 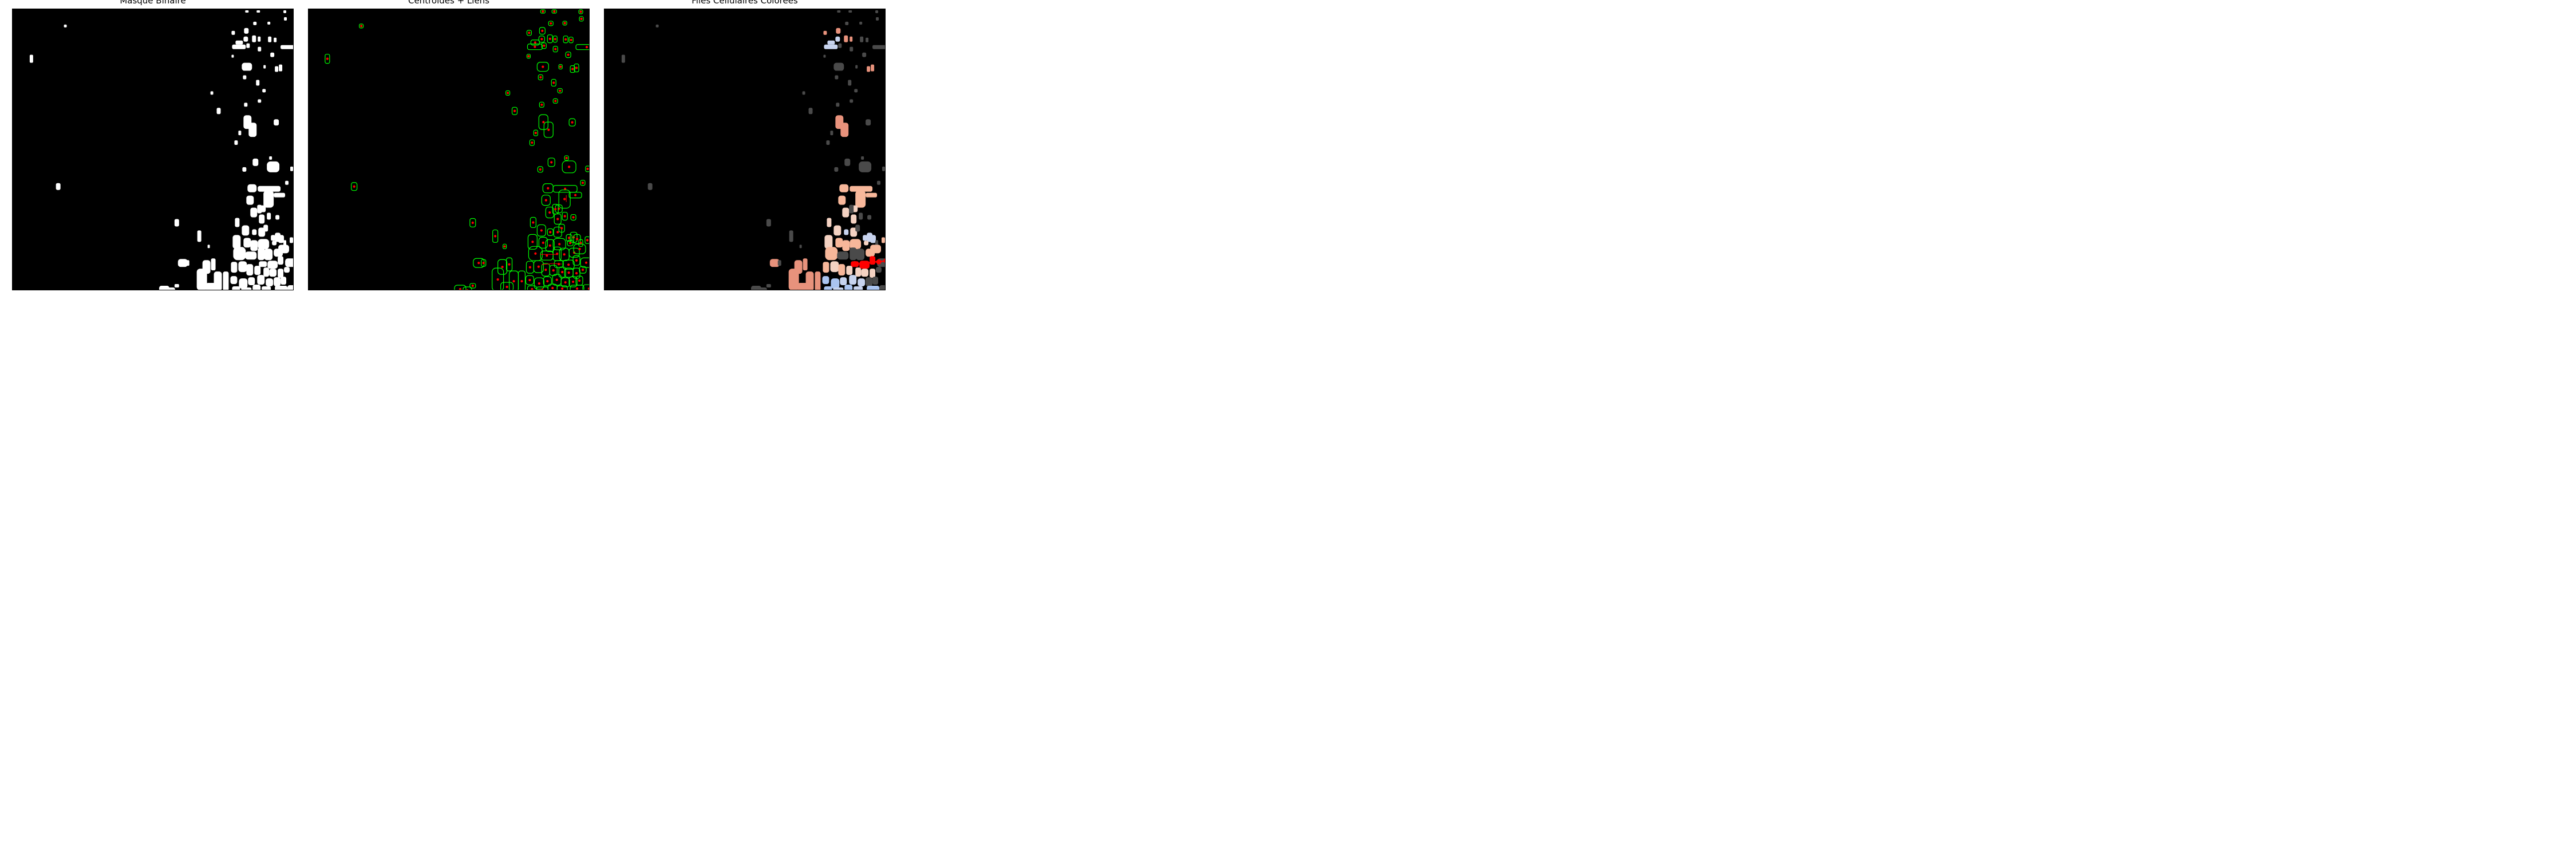 What do you see at coordinates (557, 264) in the screenshot?
I see `centroid-link` at bounding box center [557, 264].